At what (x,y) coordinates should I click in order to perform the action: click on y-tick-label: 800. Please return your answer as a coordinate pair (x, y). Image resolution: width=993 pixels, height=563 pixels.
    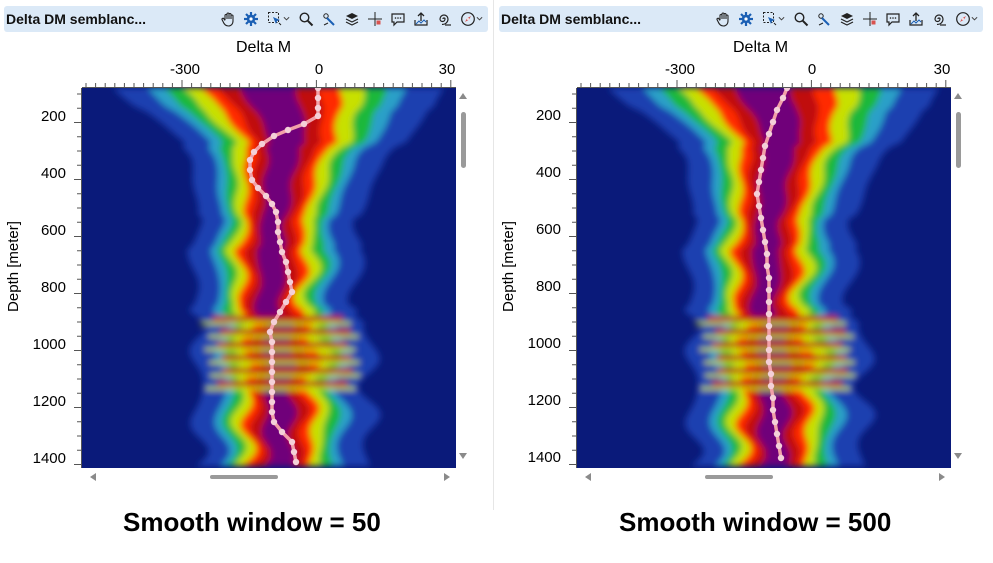
    Looking at the image, I should click on (548, 286).